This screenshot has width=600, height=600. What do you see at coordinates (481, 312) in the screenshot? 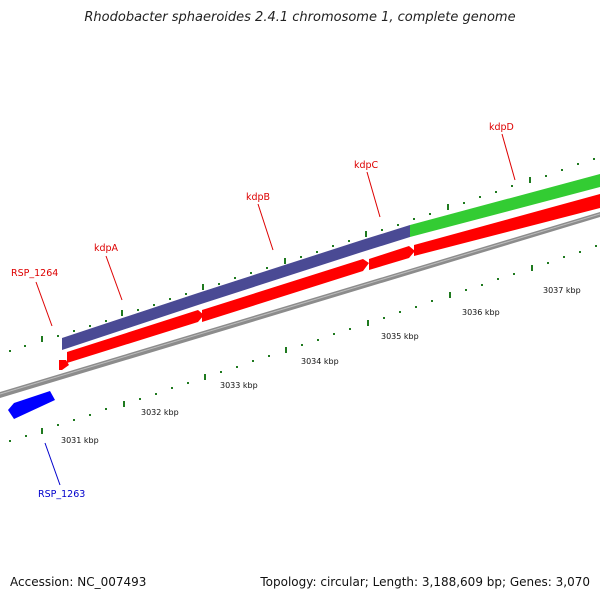
I see `scale-label: 3036 kbp` at bounding box center [481, 312].